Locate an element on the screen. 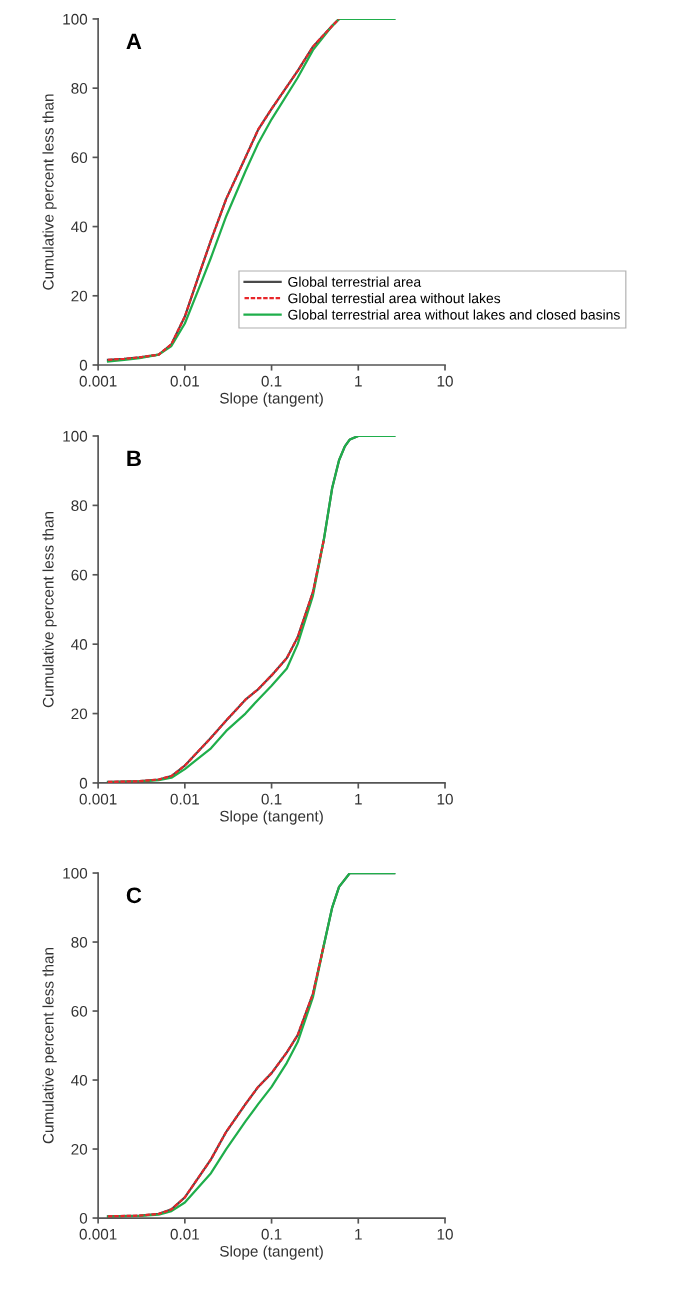 The image size is (691, 1298). text: B is located at coordinates (134, 458).